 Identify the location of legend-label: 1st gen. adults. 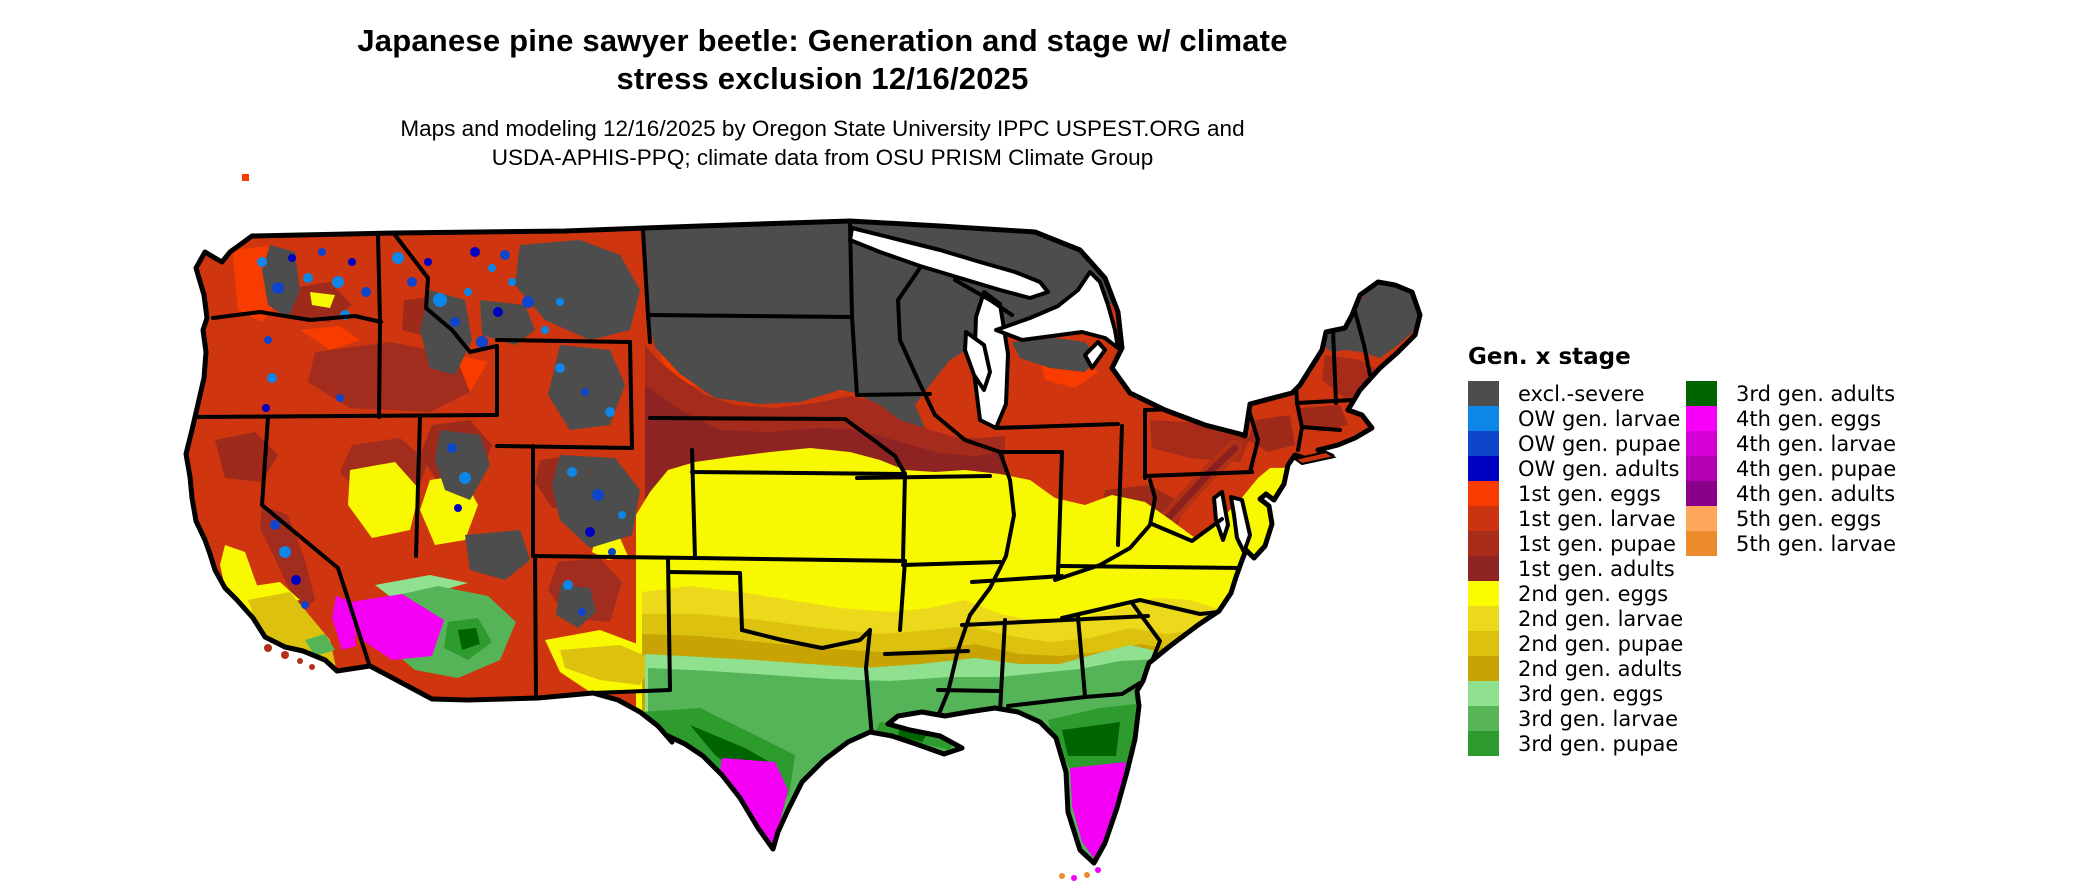
(1596, 568).